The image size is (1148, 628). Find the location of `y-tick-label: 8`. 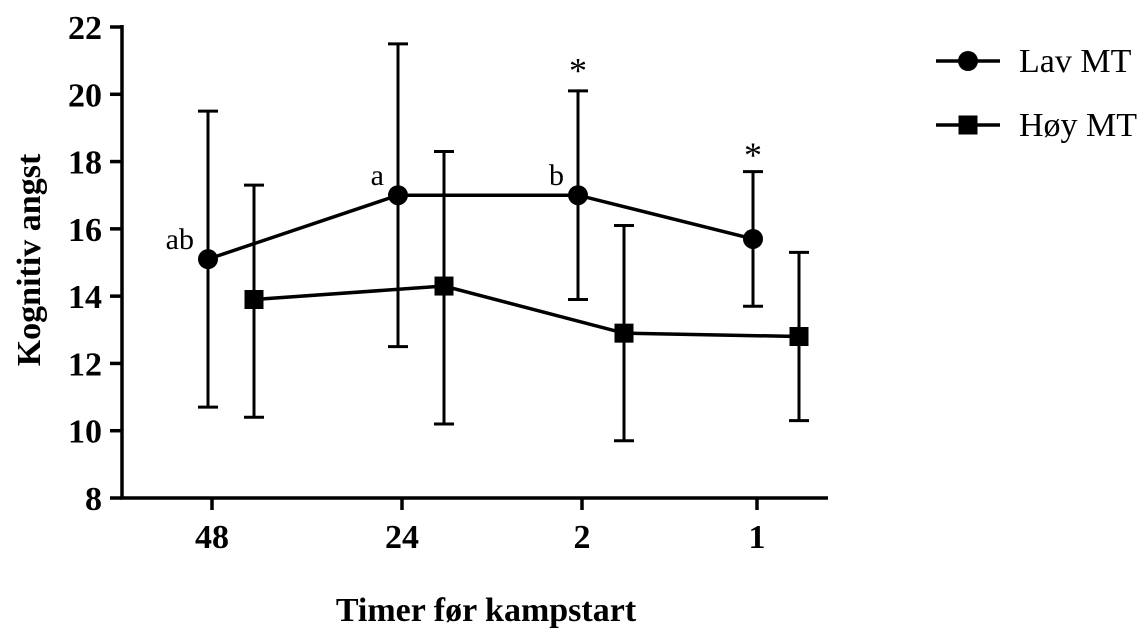

y-tick-label: 8 is located at coordinates (93, 499).